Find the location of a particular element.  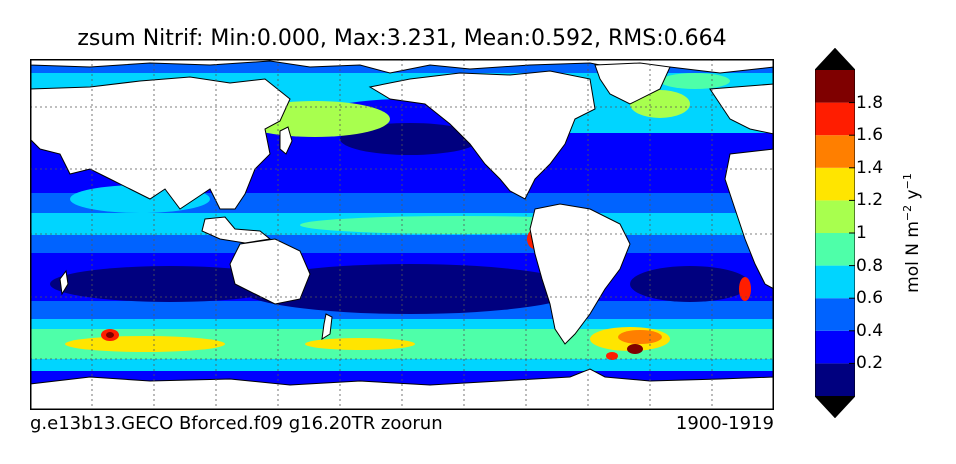

land-madagascar is located at coordinates (64, 282).